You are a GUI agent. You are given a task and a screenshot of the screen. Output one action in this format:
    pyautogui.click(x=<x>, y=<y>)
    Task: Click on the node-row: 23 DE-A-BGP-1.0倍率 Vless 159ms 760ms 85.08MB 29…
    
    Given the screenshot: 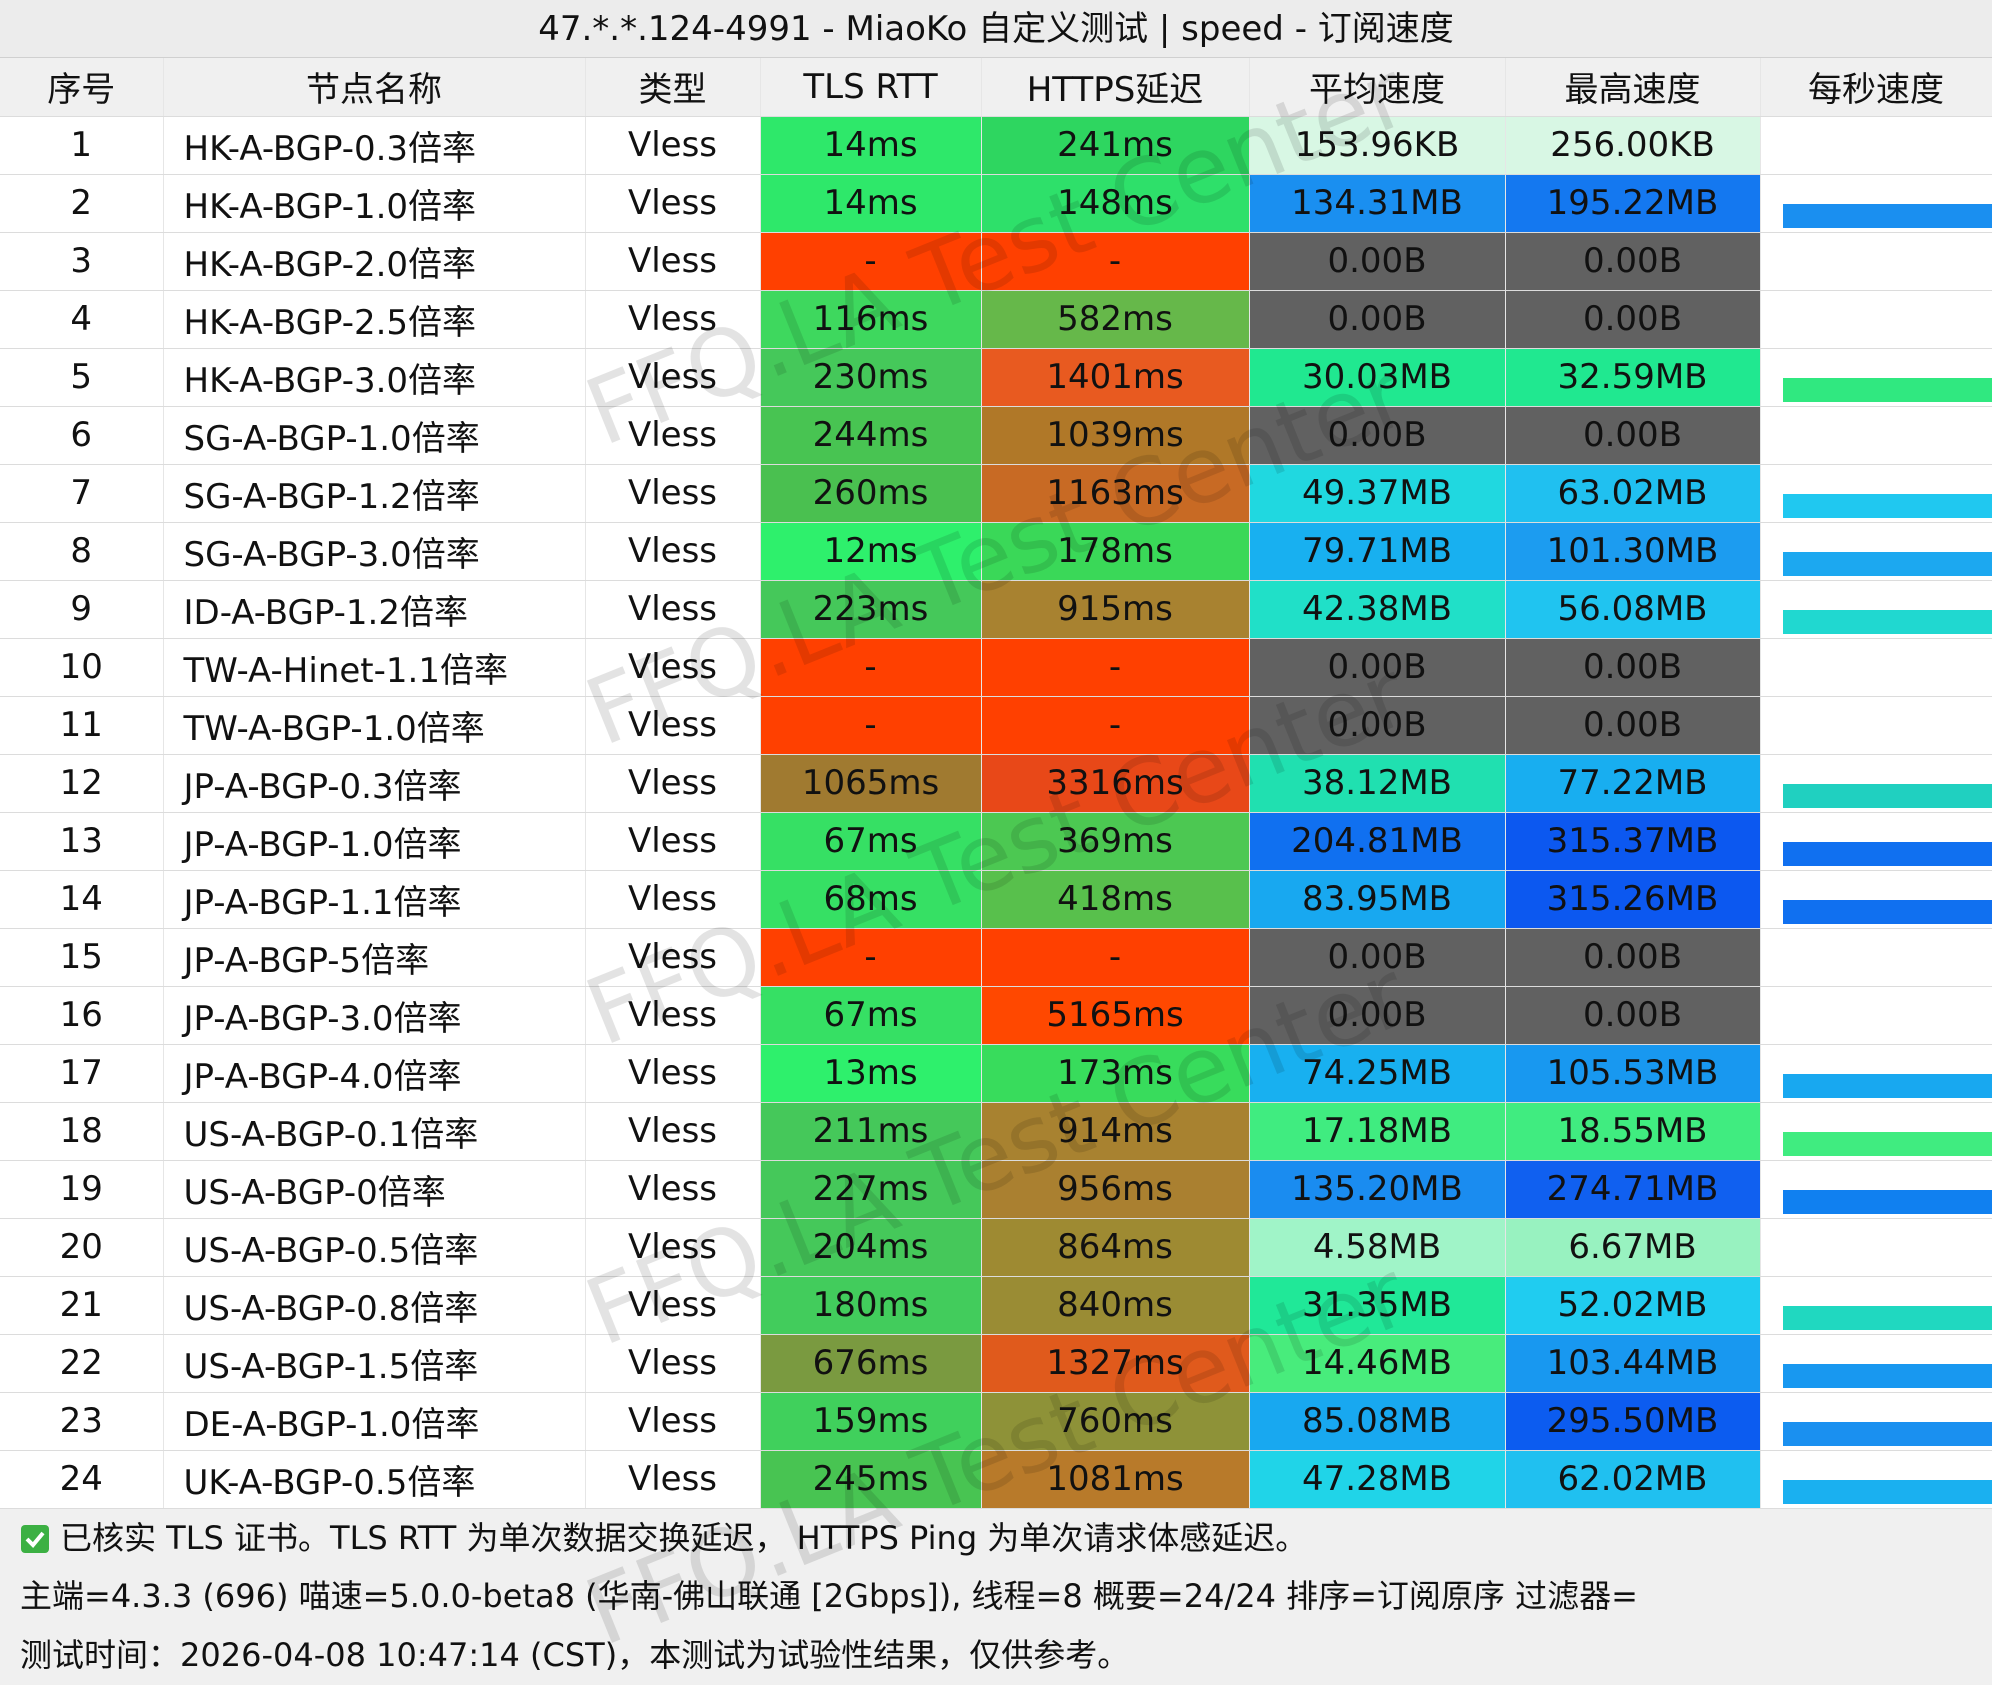 What is the action you would take?
    pyautogui.click(x=996, y=1421)
    